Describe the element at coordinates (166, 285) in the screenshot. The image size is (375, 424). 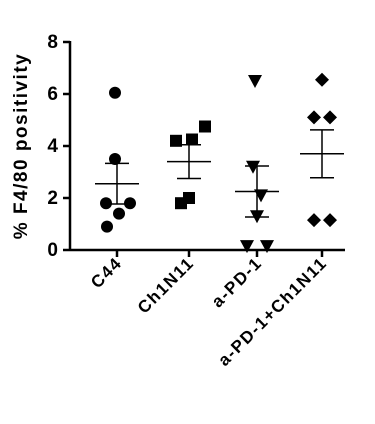
I see `x-tick-label: Ch1N11` at that location.